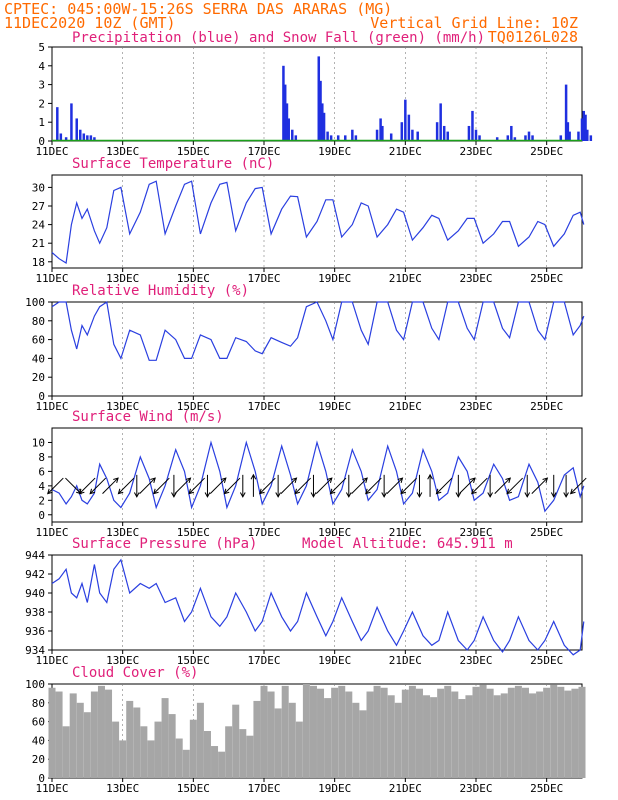  What do you see at coordinates (164, 544) in the screenshot?
I see `panel-title: Surface Pressure (hPa)` at bounding box center [164, 544].